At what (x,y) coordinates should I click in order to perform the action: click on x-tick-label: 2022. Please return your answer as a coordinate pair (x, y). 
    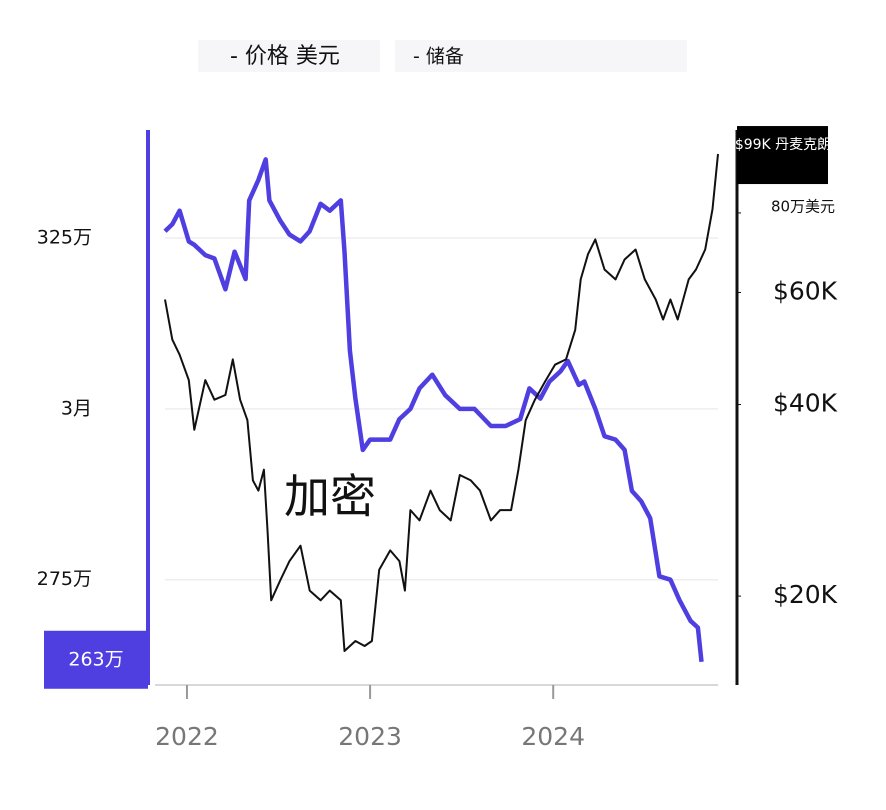
    Looking at the image, I should click on (187, 736).